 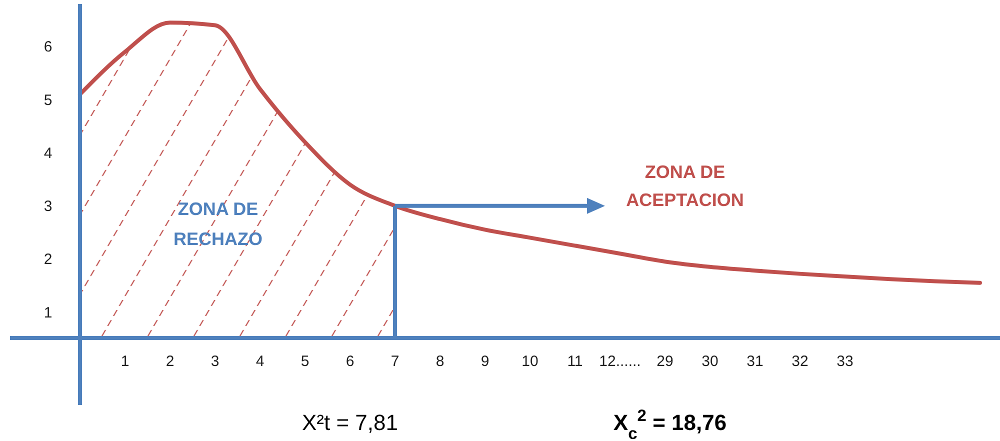 I want to click on x-tick-label: 1, so click(x=125, y=361).